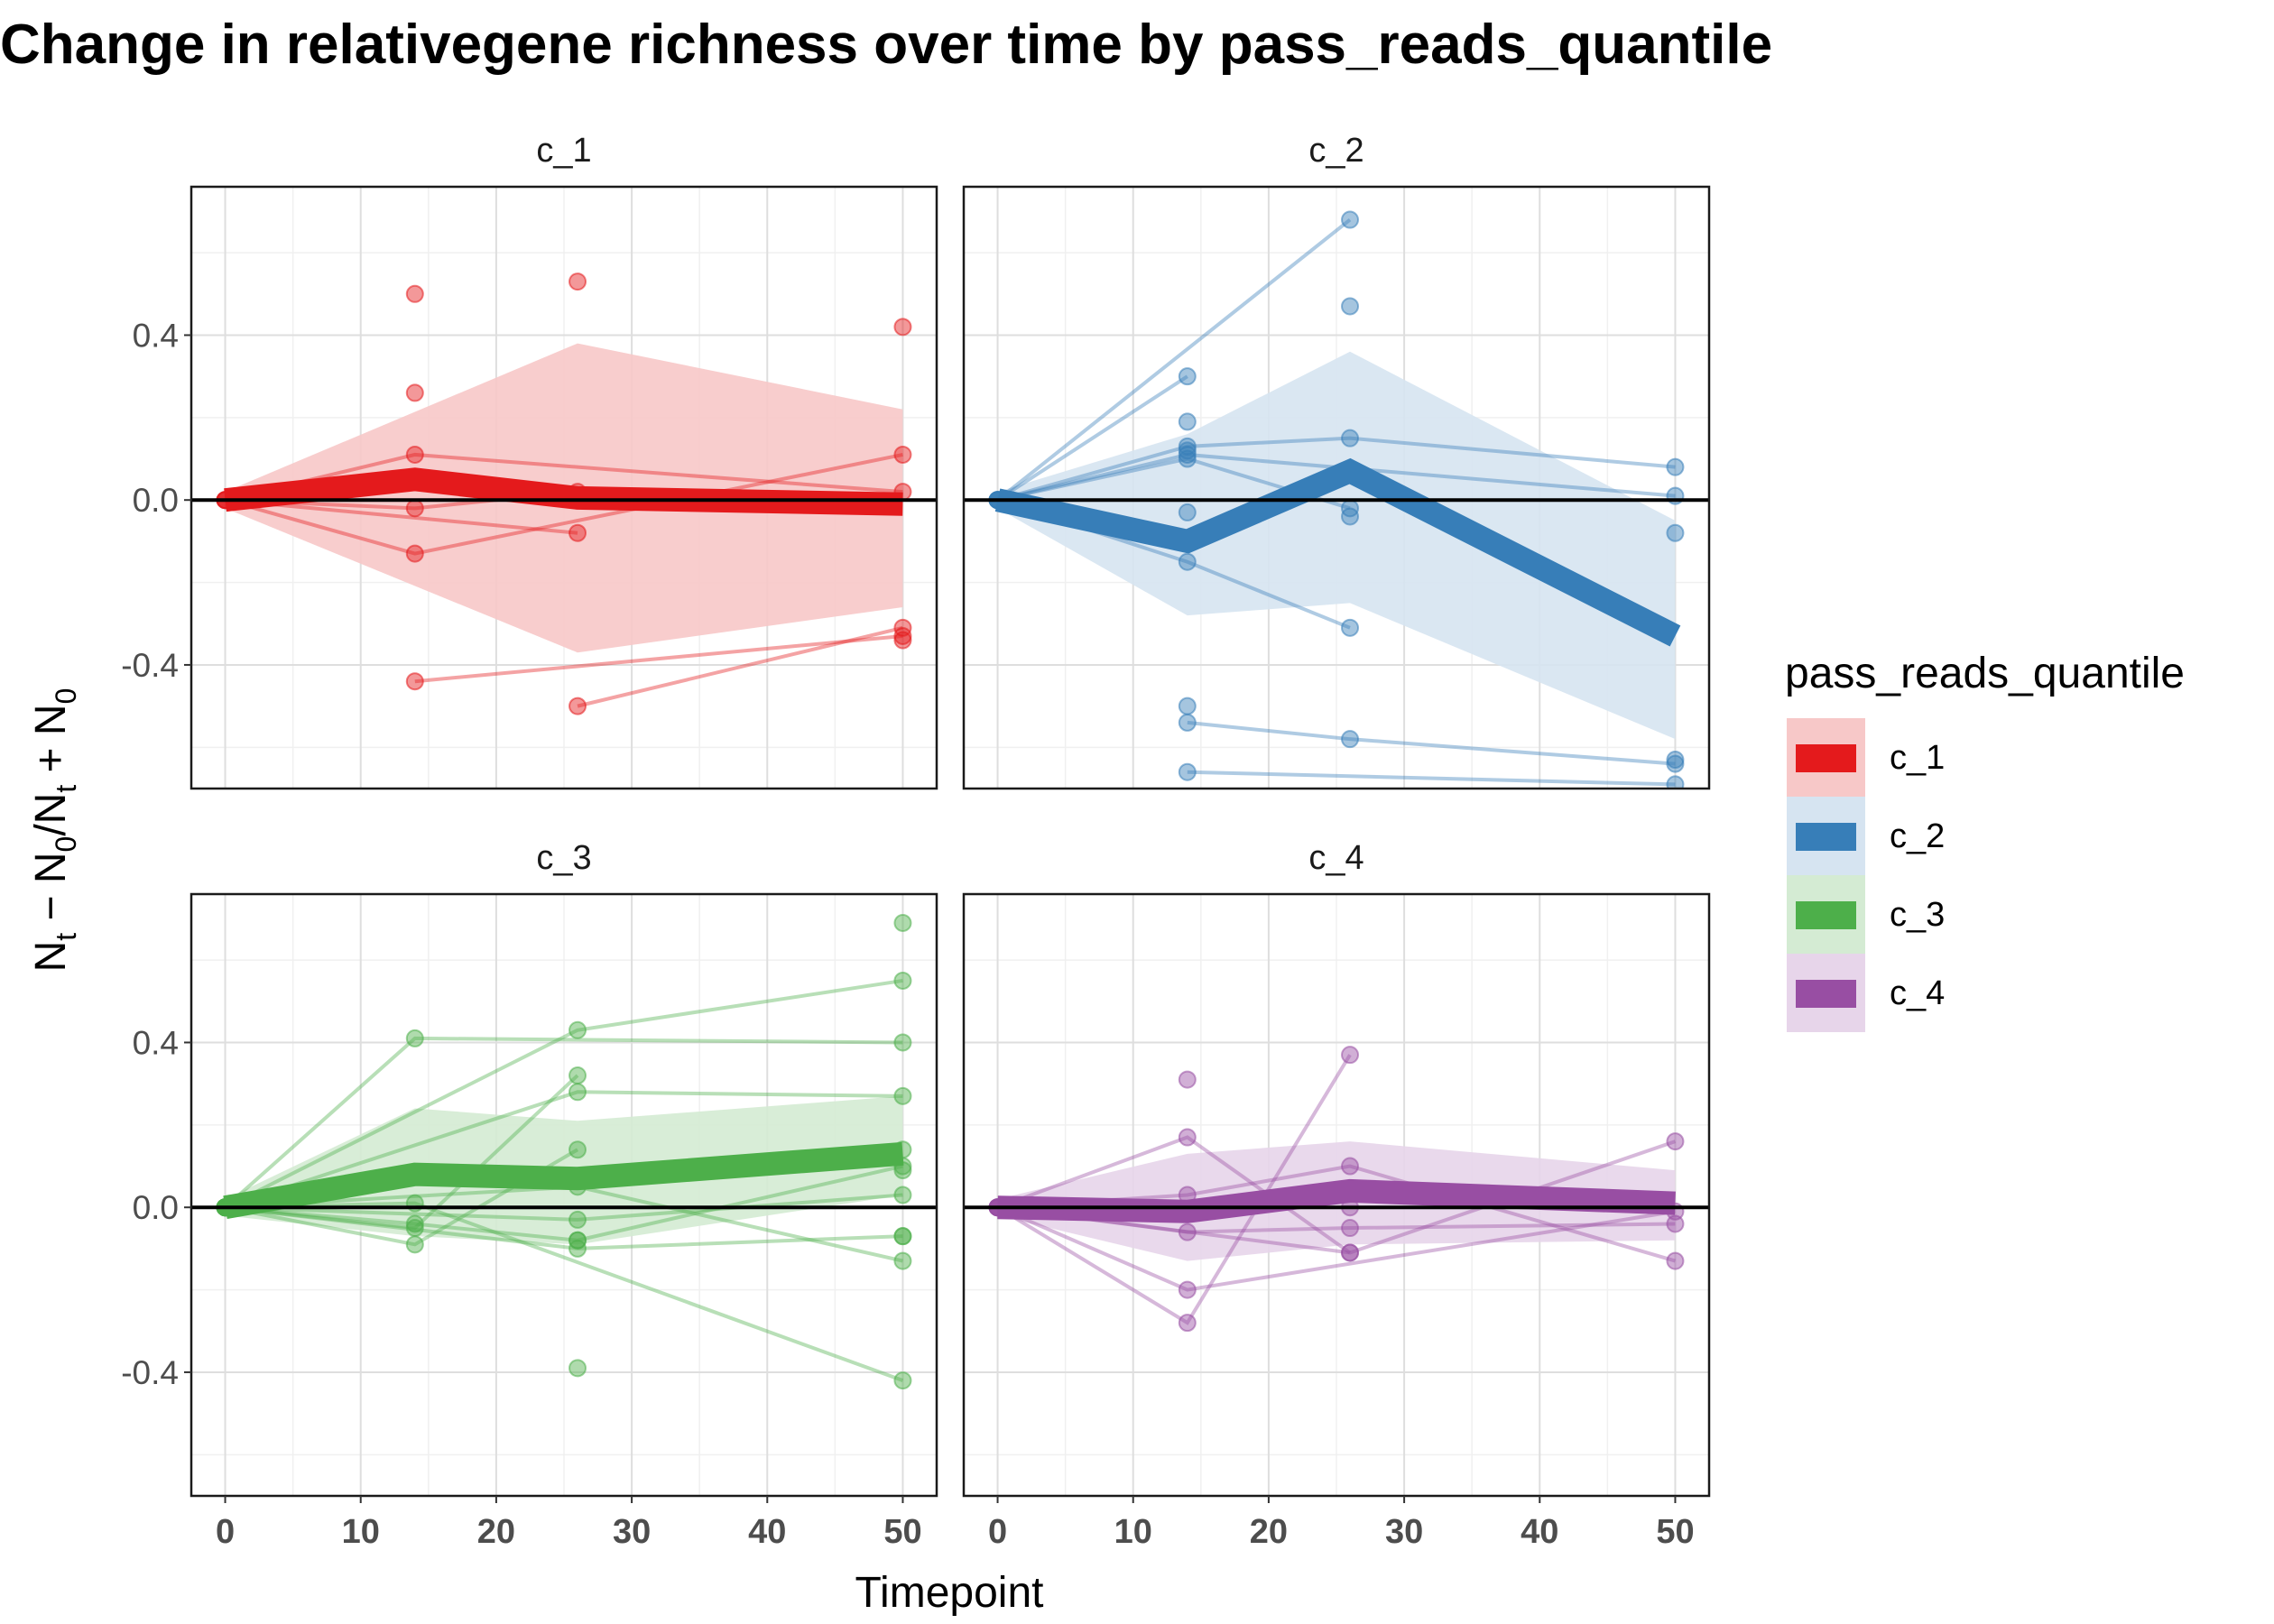  Describe the element at coordinates (564, 858) in the screenshot. I see `panel-strip-label: c_3` at that location.